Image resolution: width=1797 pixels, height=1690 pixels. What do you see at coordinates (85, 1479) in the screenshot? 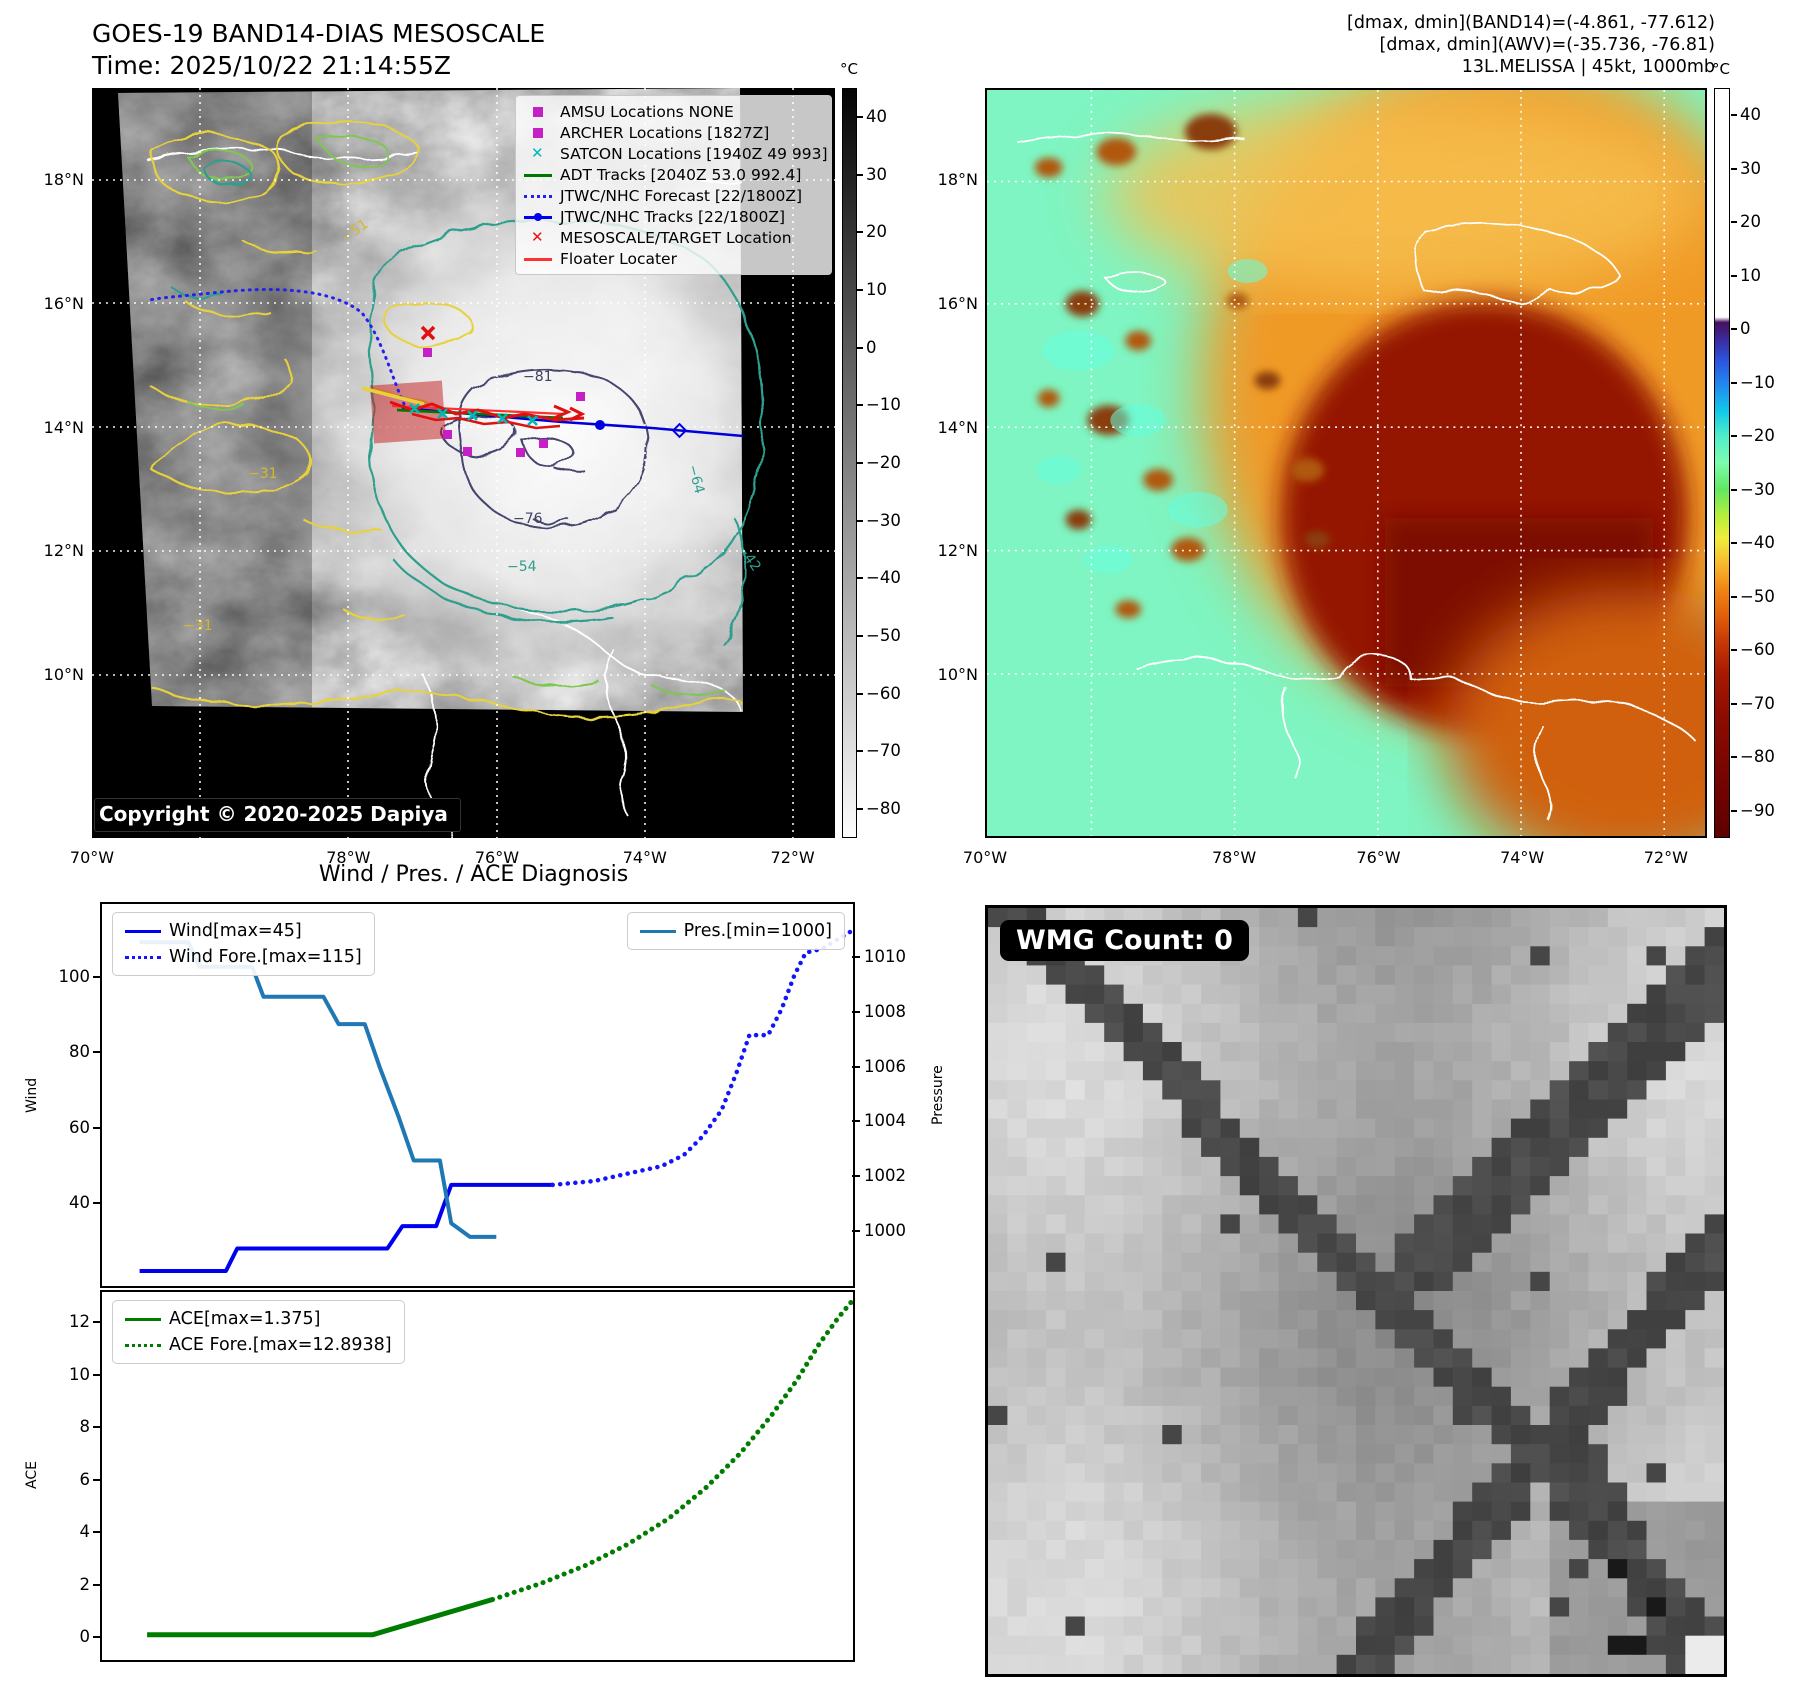
I see `ace-y-axis: 12 10 8 6 4 2 0` at bounding box center [85, 1479].